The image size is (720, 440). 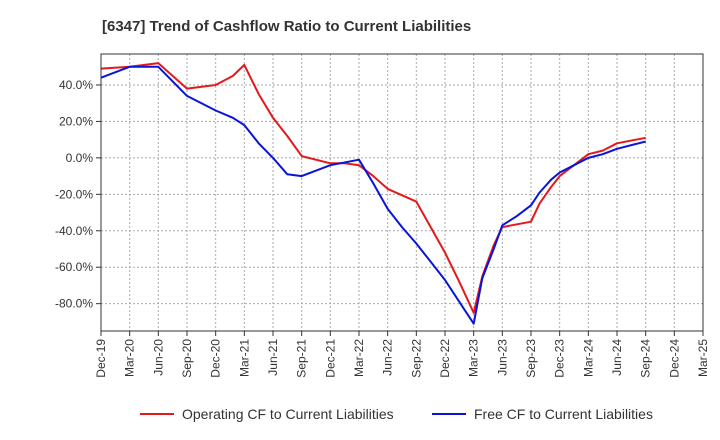 I want to click on x-tick-label: Mar-24, so click(x=588, y=358).